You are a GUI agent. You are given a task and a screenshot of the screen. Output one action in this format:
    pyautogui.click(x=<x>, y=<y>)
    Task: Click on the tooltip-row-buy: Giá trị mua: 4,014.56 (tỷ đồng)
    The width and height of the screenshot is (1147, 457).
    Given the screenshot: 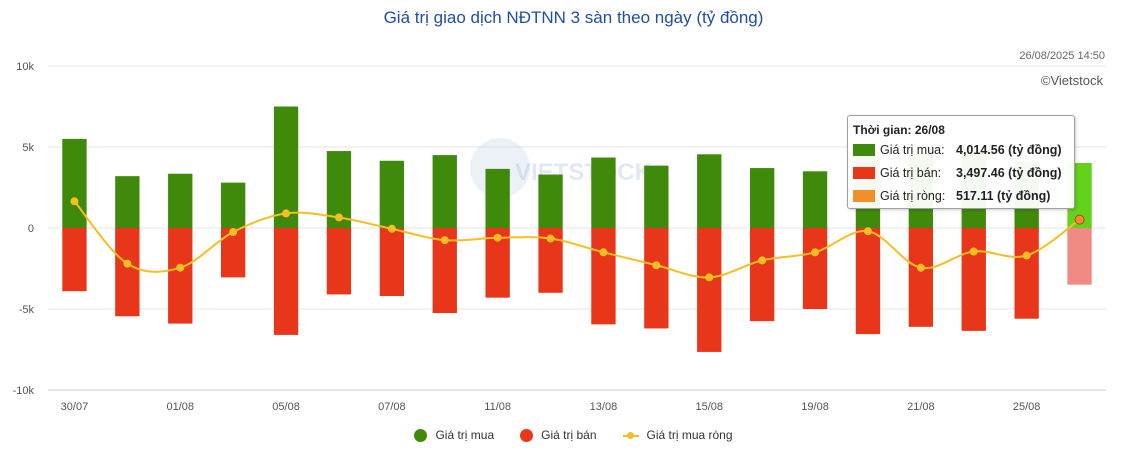 What is the action you would take?
    pyautogui.click(x=957, y=150)
    